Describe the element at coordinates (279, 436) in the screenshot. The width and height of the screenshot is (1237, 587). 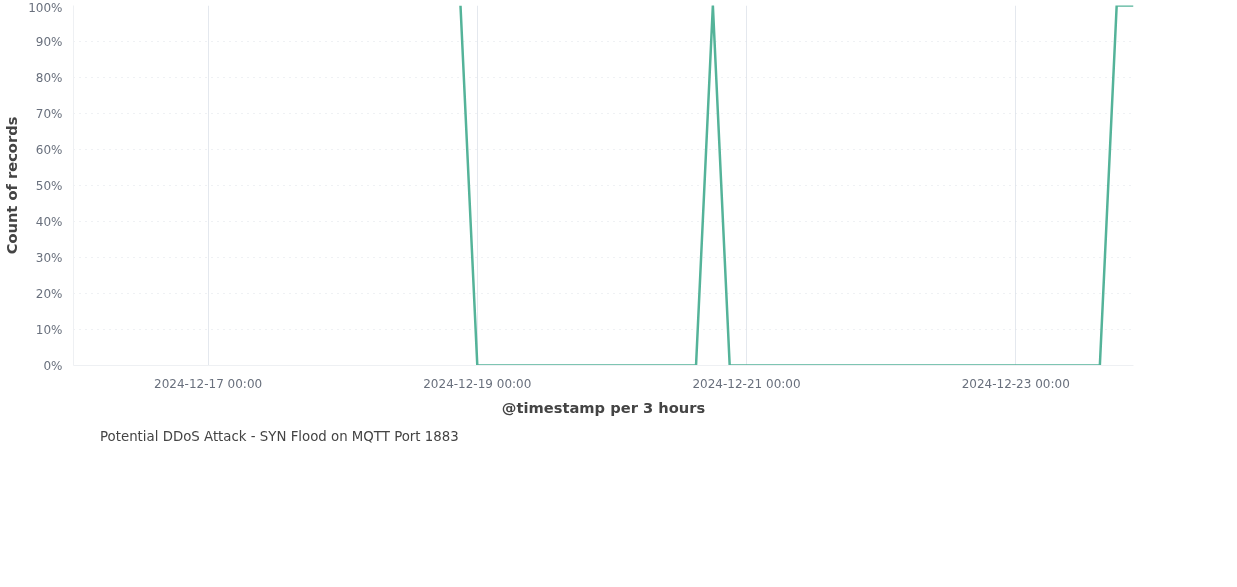
I see `text: Potential DDoS Attack - SYN Flood on MQTT Port 1883` at that location.